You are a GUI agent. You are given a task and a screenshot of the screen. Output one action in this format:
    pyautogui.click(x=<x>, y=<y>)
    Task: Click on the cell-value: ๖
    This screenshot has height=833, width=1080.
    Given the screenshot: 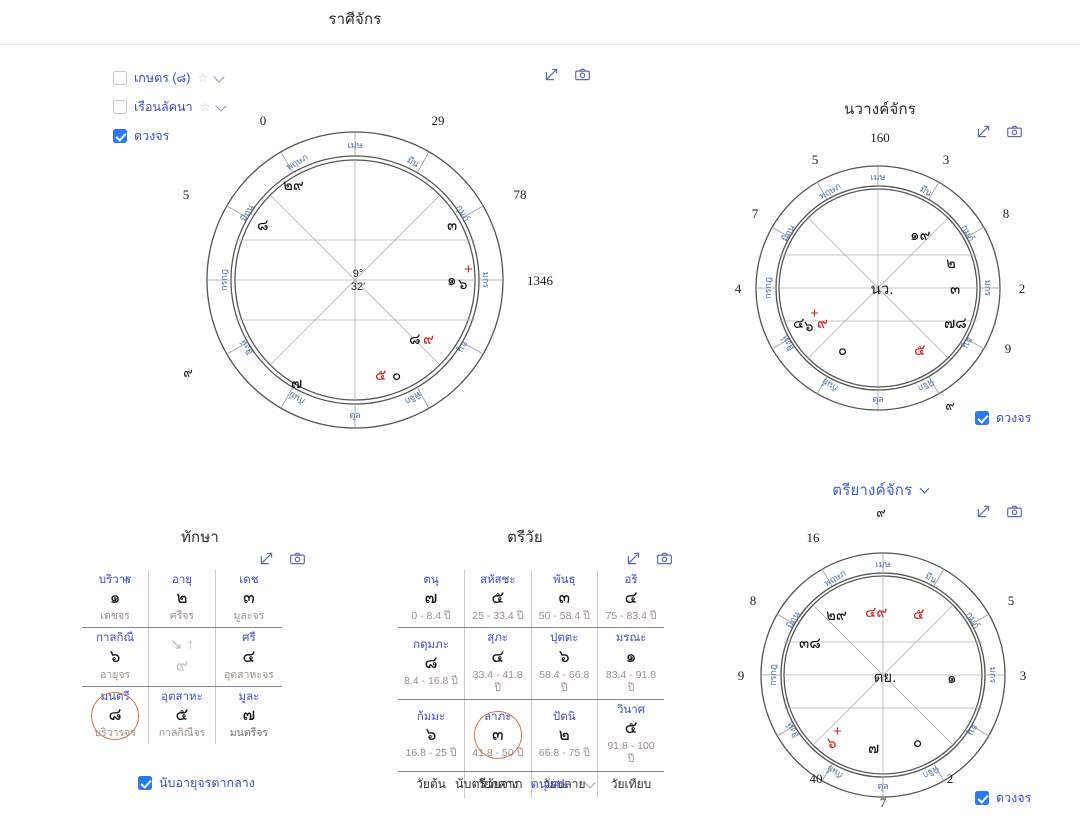 What is the action you would take?
    pyautogui.click(x=431, y=734)
    